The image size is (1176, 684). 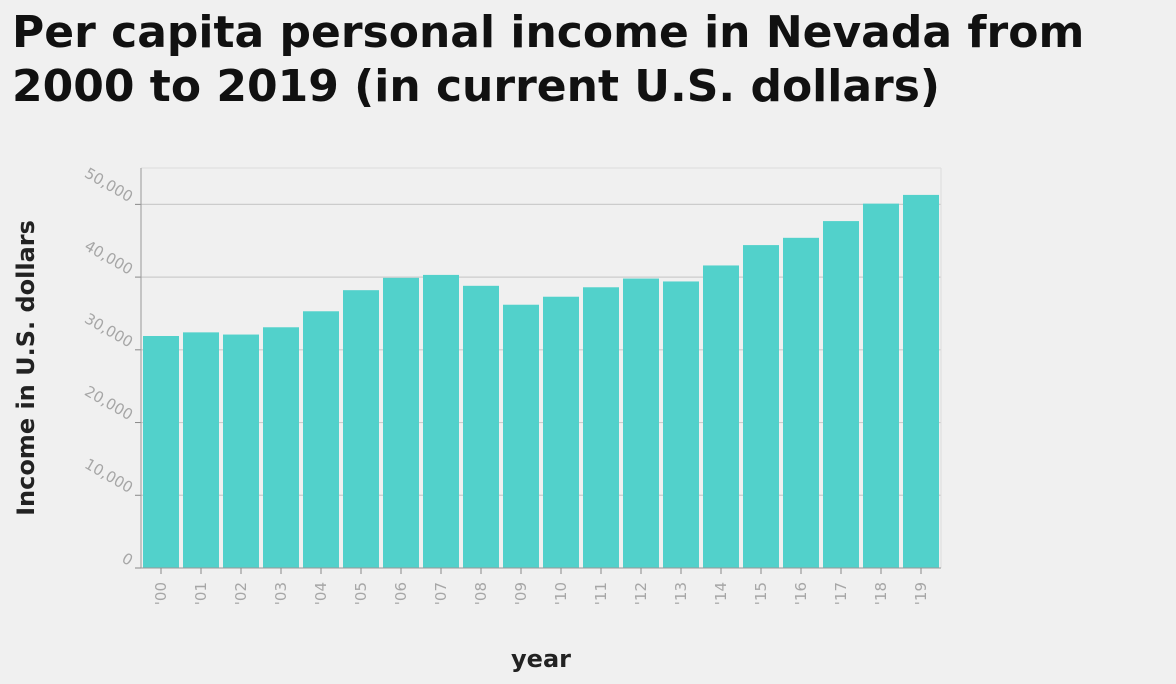 I want to click on x-tick-label: '01, so click(x=201, y=593).